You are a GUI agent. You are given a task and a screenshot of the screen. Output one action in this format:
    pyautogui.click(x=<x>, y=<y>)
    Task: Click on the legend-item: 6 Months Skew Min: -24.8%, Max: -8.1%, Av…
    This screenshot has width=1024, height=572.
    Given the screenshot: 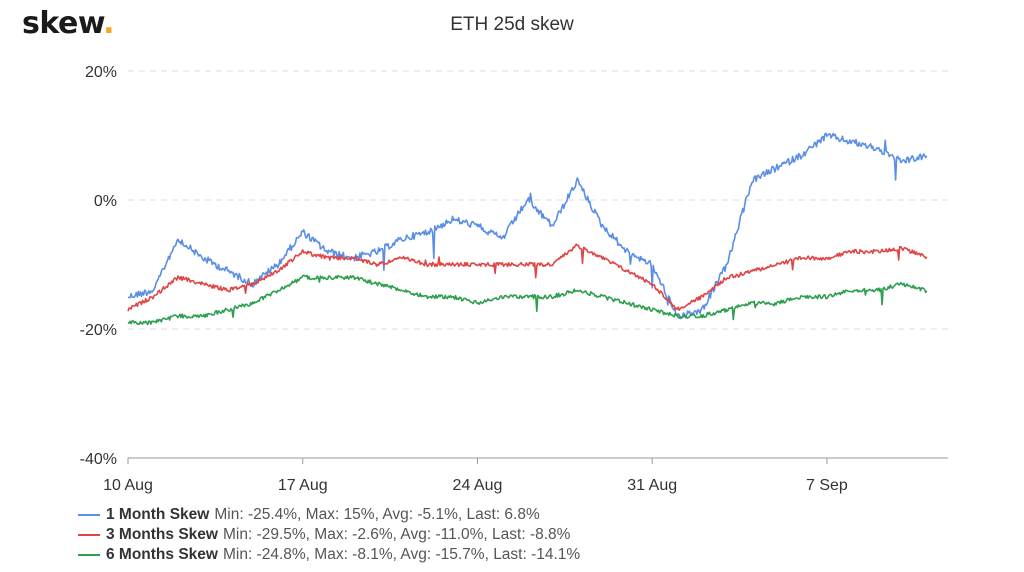 What is the action you would take?
    pyautogui.click(x=329, y=555)
    